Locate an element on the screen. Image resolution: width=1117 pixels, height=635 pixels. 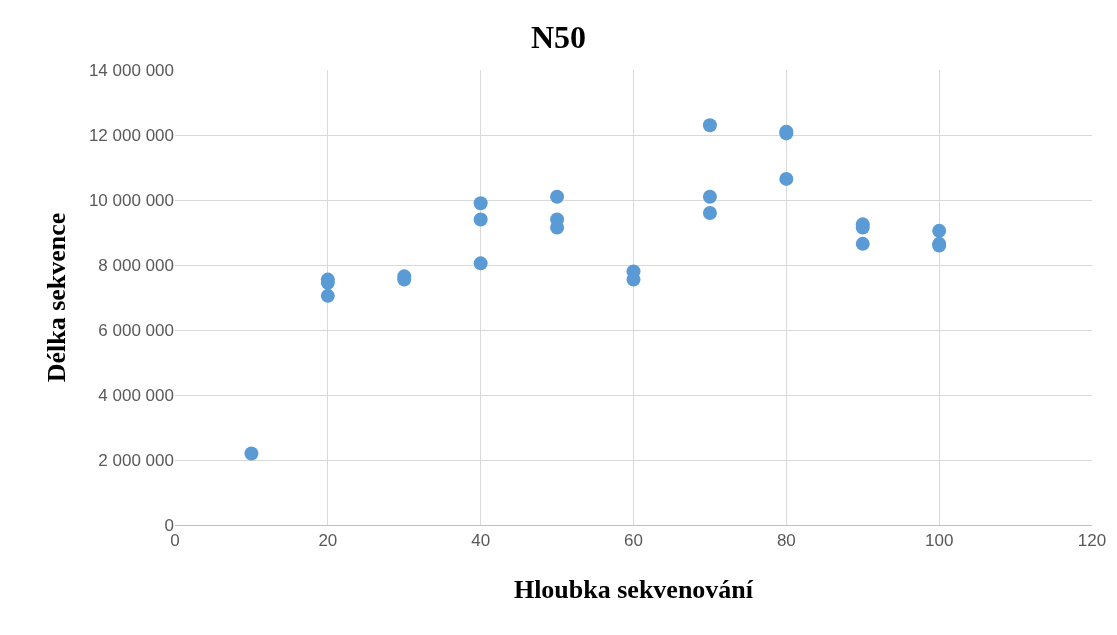
y-tick-label: 6 000 000 is located at coordinates (136, 330).